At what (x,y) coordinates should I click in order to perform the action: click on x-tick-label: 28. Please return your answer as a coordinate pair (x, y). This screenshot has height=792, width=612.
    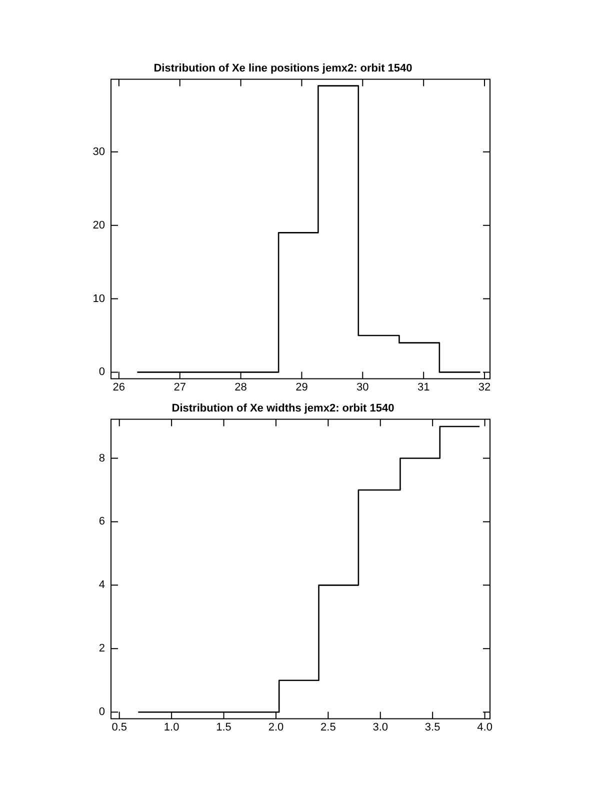
    Looking at the image, I should click on (240, 387).